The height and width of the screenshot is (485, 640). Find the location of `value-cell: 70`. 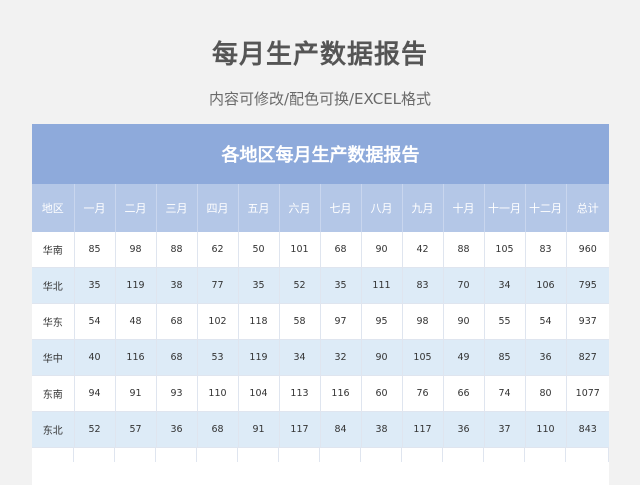

value-cell: 70 is located at coordinates (464, 285).